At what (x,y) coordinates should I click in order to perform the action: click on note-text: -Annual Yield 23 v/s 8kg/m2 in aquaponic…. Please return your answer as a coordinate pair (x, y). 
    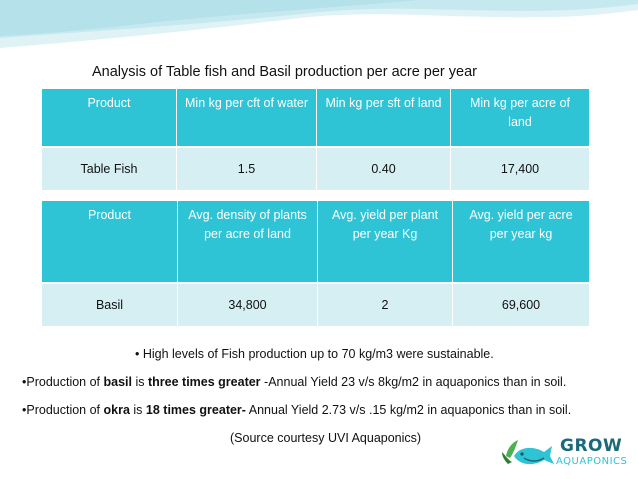
    Looking at the image, I should click on (413, 382).